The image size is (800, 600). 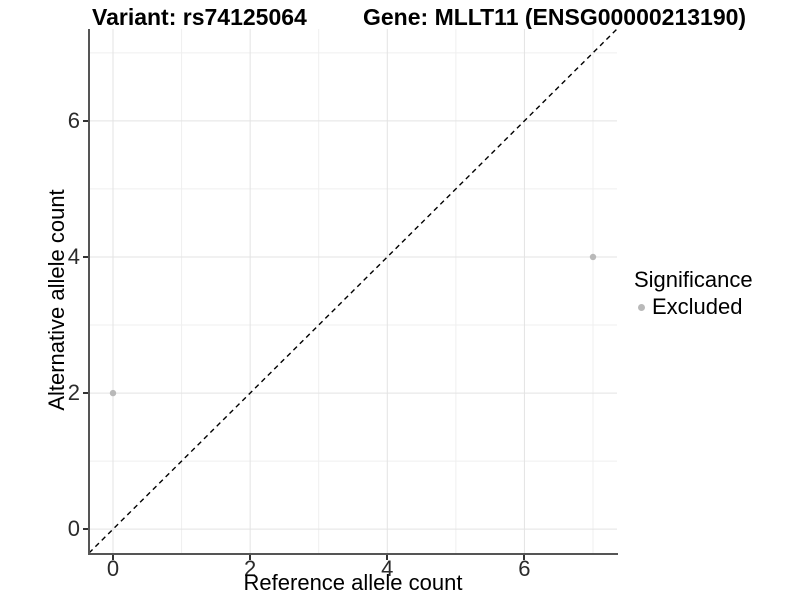 I want to click on y-tick-label: 6, so click(x=73, y=120).